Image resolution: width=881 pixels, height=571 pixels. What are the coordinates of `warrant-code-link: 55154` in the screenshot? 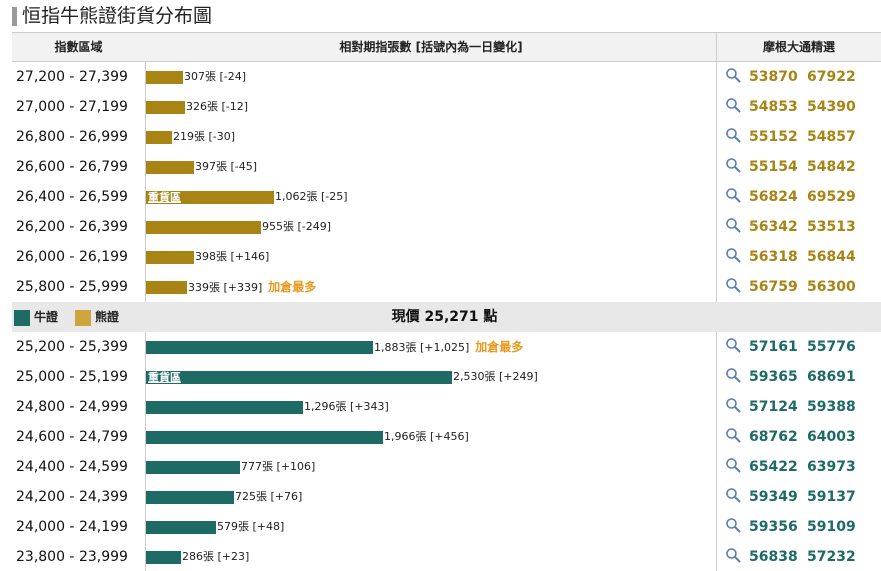 It's located at (773, 167).